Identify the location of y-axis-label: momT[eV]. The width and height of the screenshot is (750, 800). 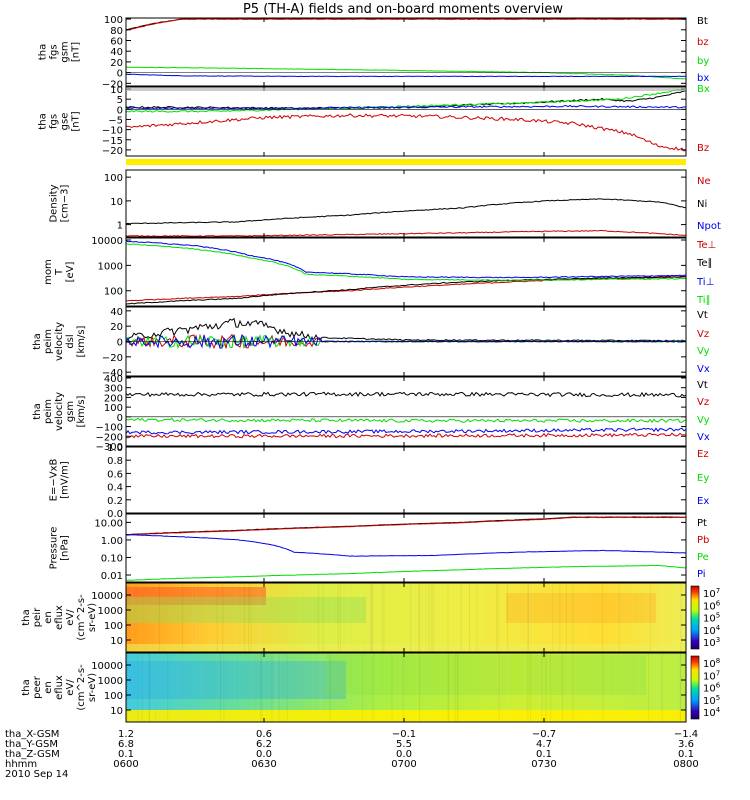
(59, 272).